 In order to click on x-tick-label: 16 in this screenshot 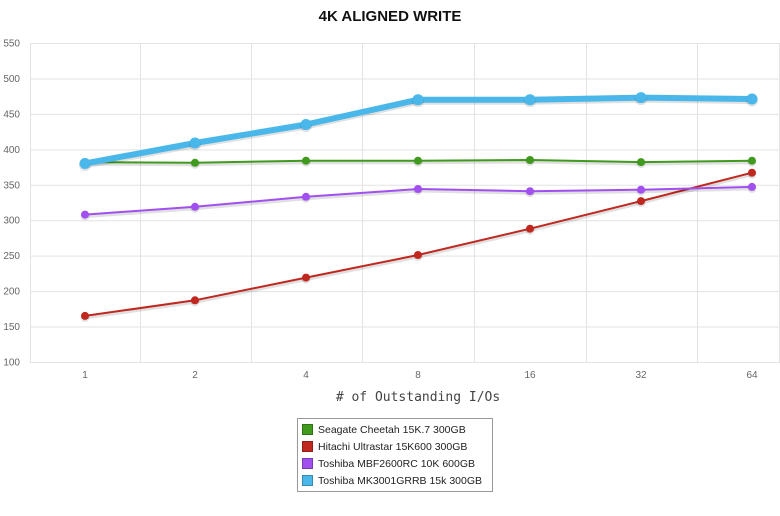, I will do `click(530, 375)`.